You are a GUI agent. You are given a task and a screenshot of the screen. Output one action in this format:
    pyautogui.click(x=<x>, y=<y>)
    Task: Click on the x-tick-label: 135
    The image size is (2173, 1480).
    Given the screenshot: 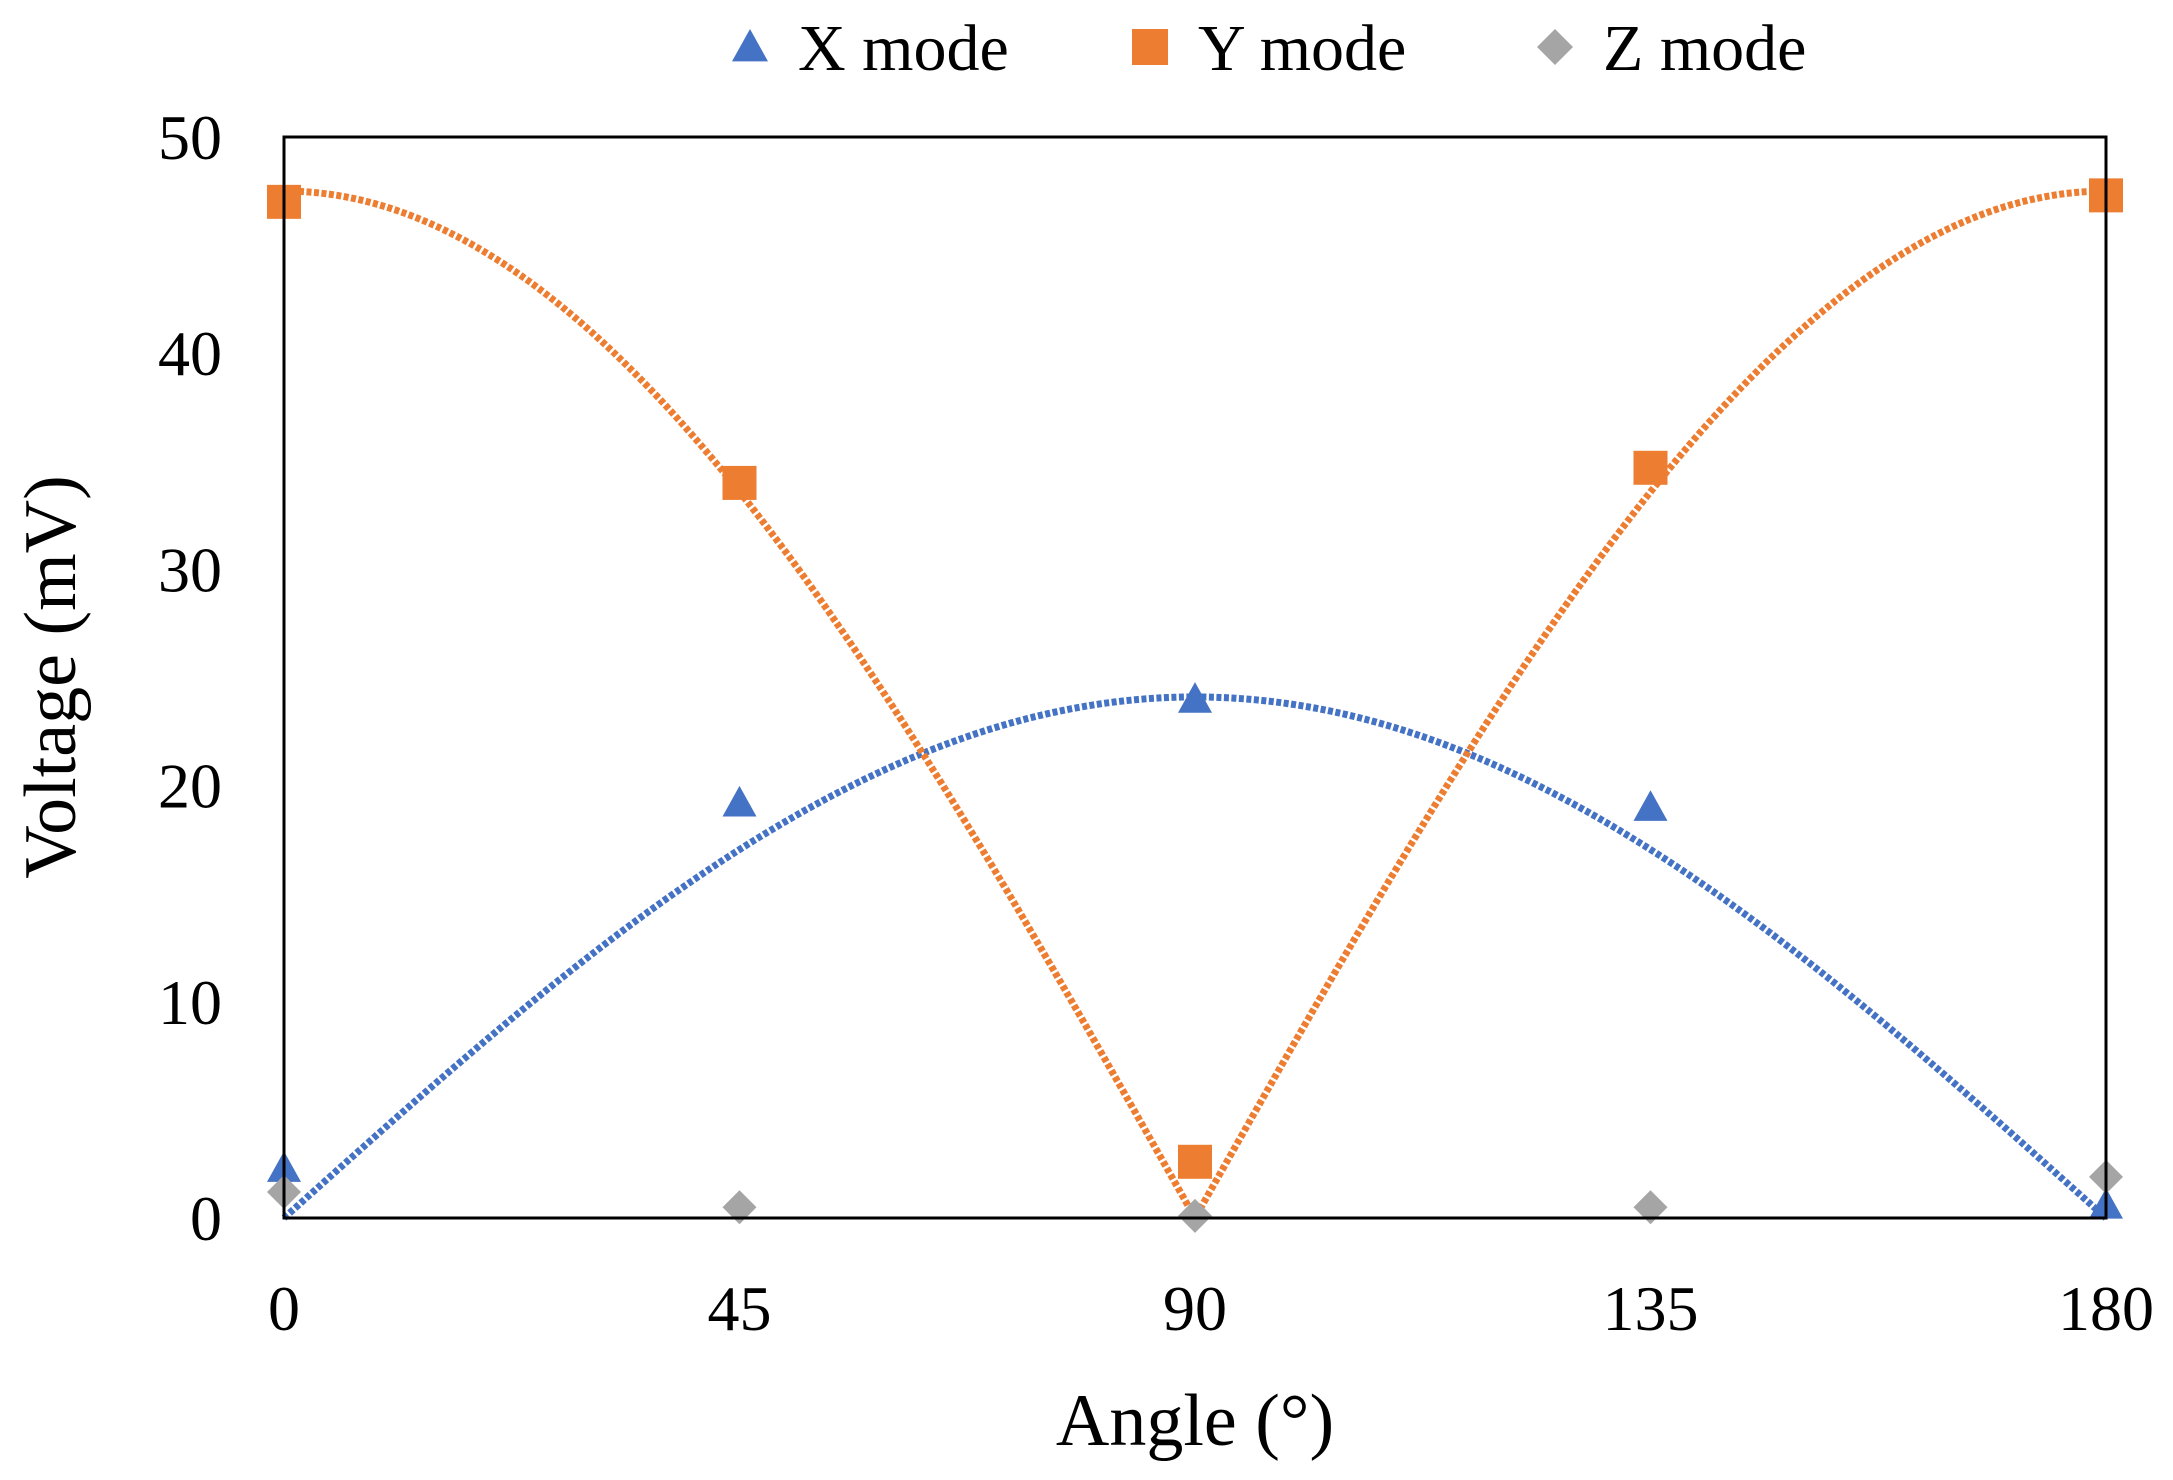 What is the action you would take?
    pyautogui.click(x=1651, y=1308)
    